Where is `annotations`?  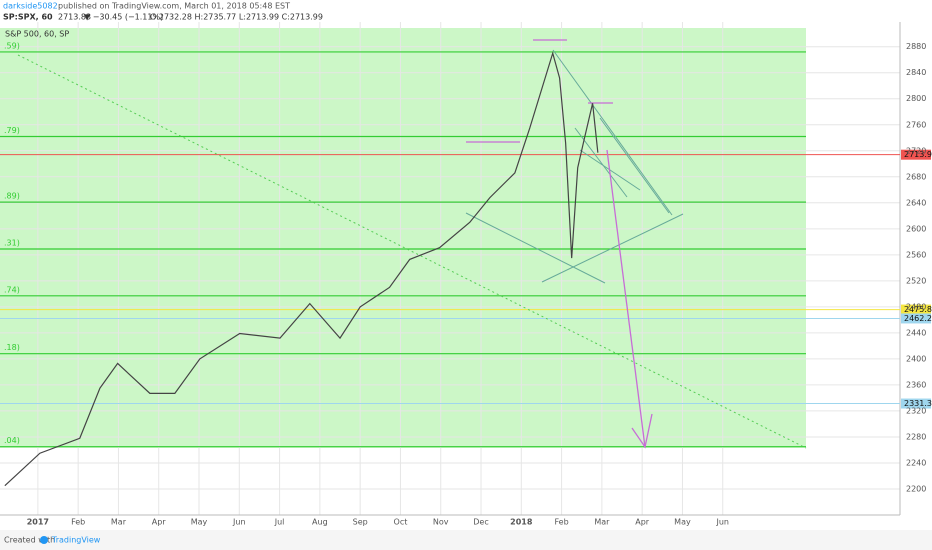 annotations is located at coordinates (559, 244).